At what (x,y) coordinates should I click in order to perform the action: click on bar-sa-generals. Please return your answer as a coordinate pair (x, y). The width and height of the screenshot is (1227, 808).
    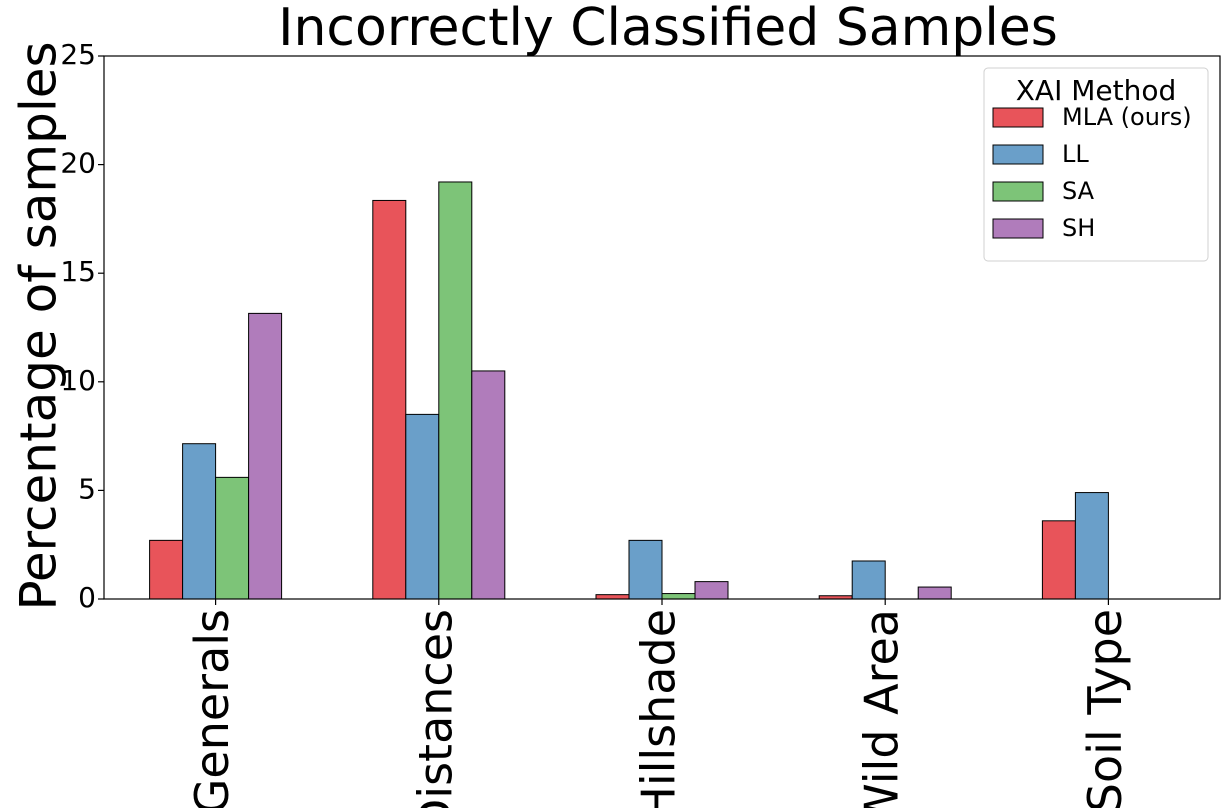
    Looking at the image, I should click on (232, 538).